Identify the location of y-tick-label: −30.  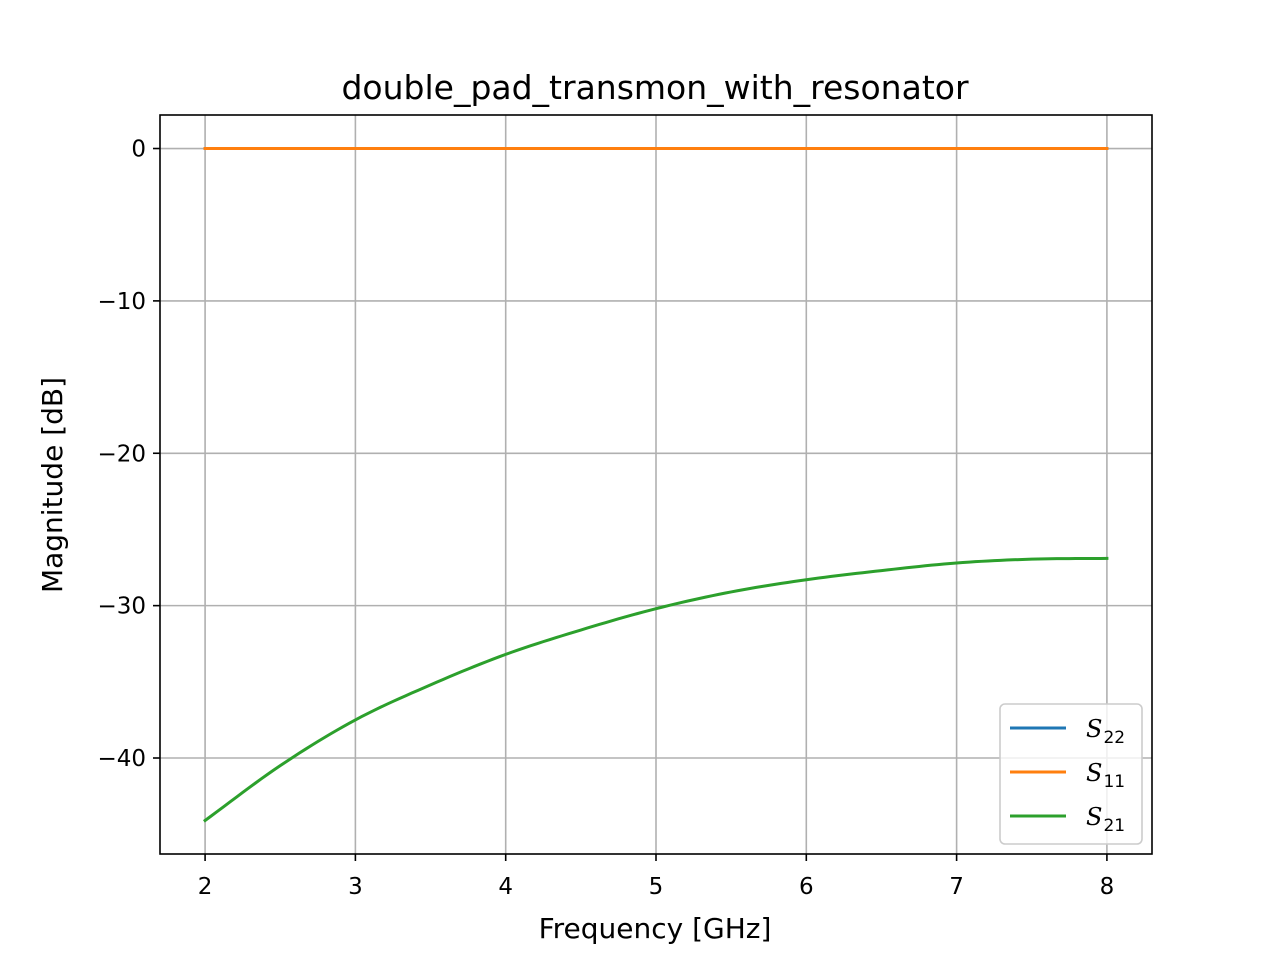
(121, 607).